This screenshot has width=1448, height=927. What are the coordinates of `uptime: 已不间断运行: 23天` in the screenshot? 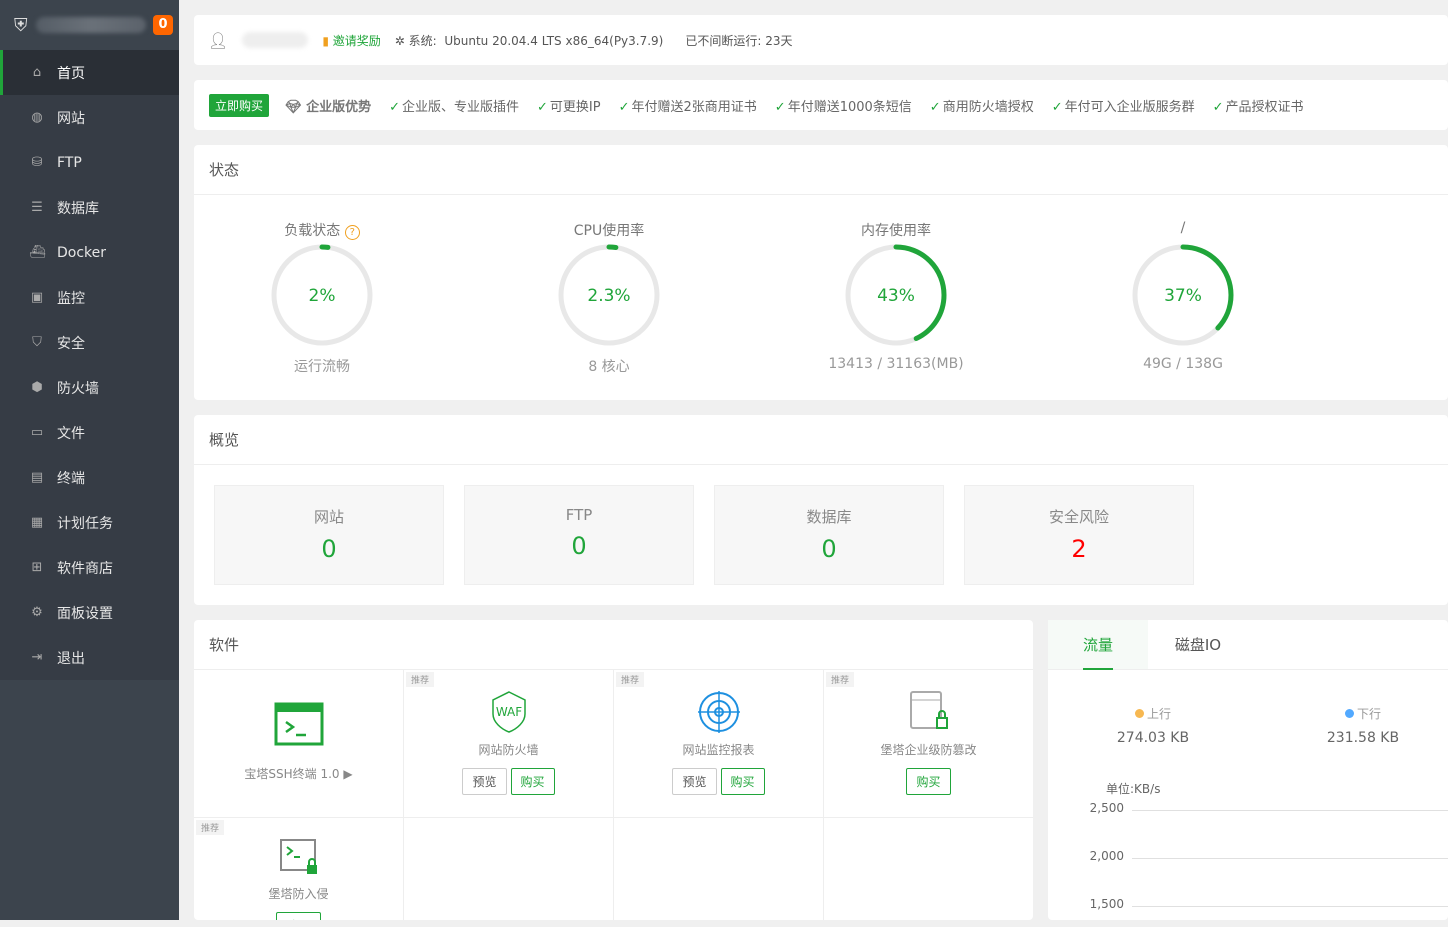 It's located at (739, 40).